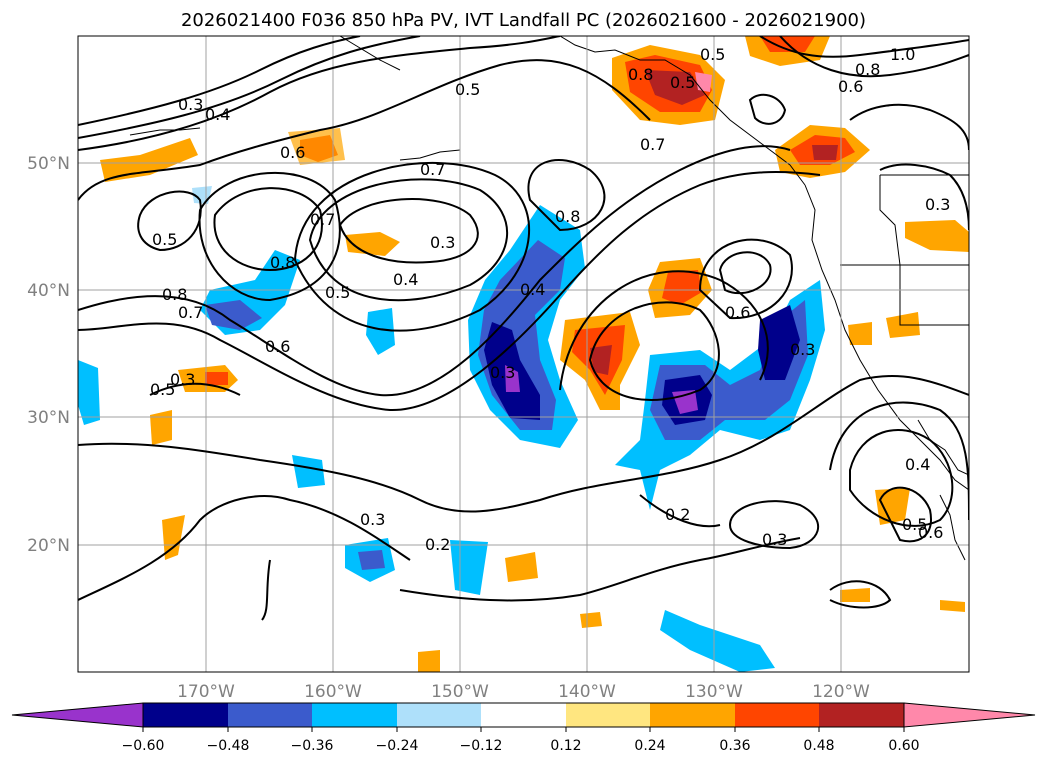 The height and width of the screenshot is (765, 1047). Describe the element at coordinates (523, 692) in the screenshot. I see `longitude-labels: 170°W 160°W 150°W 140°W 130°W 120°W` at that location.